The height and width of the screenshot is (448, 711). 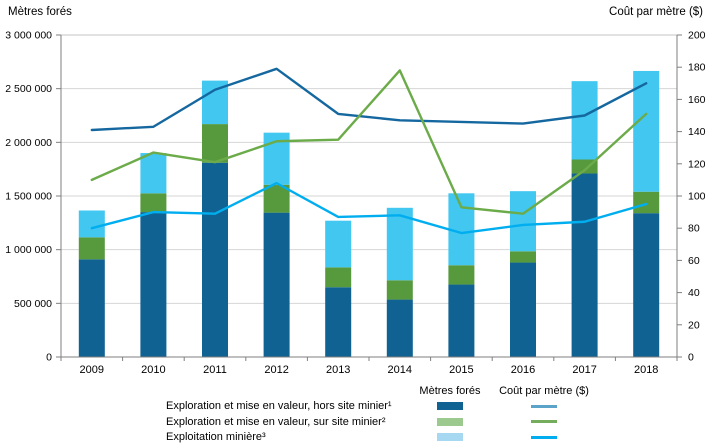 What do you see at coordinates (215, 370) in the screenshot?
I see `x-axis-label-2011: 2011` at bounding box center [215, 370].